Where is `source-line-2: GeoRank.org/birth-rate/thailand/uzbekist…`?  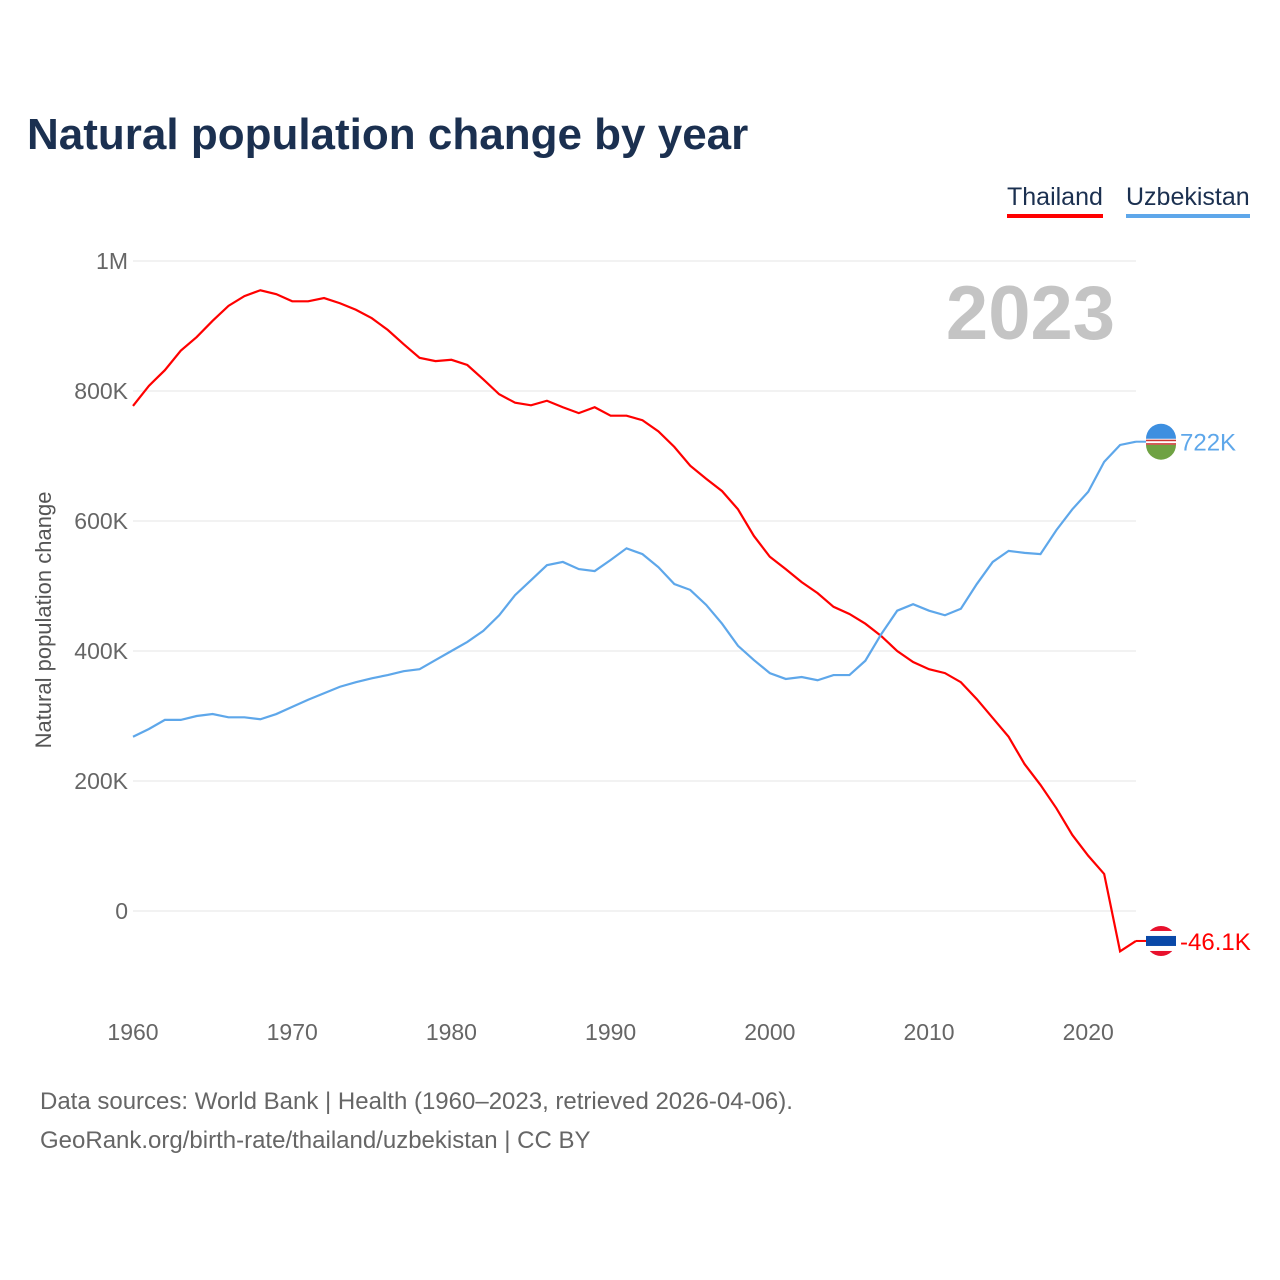 source-line-2: GeoRank.org/birth-rate/thailand/uzbekist… is located at coordinates (315, 1140).